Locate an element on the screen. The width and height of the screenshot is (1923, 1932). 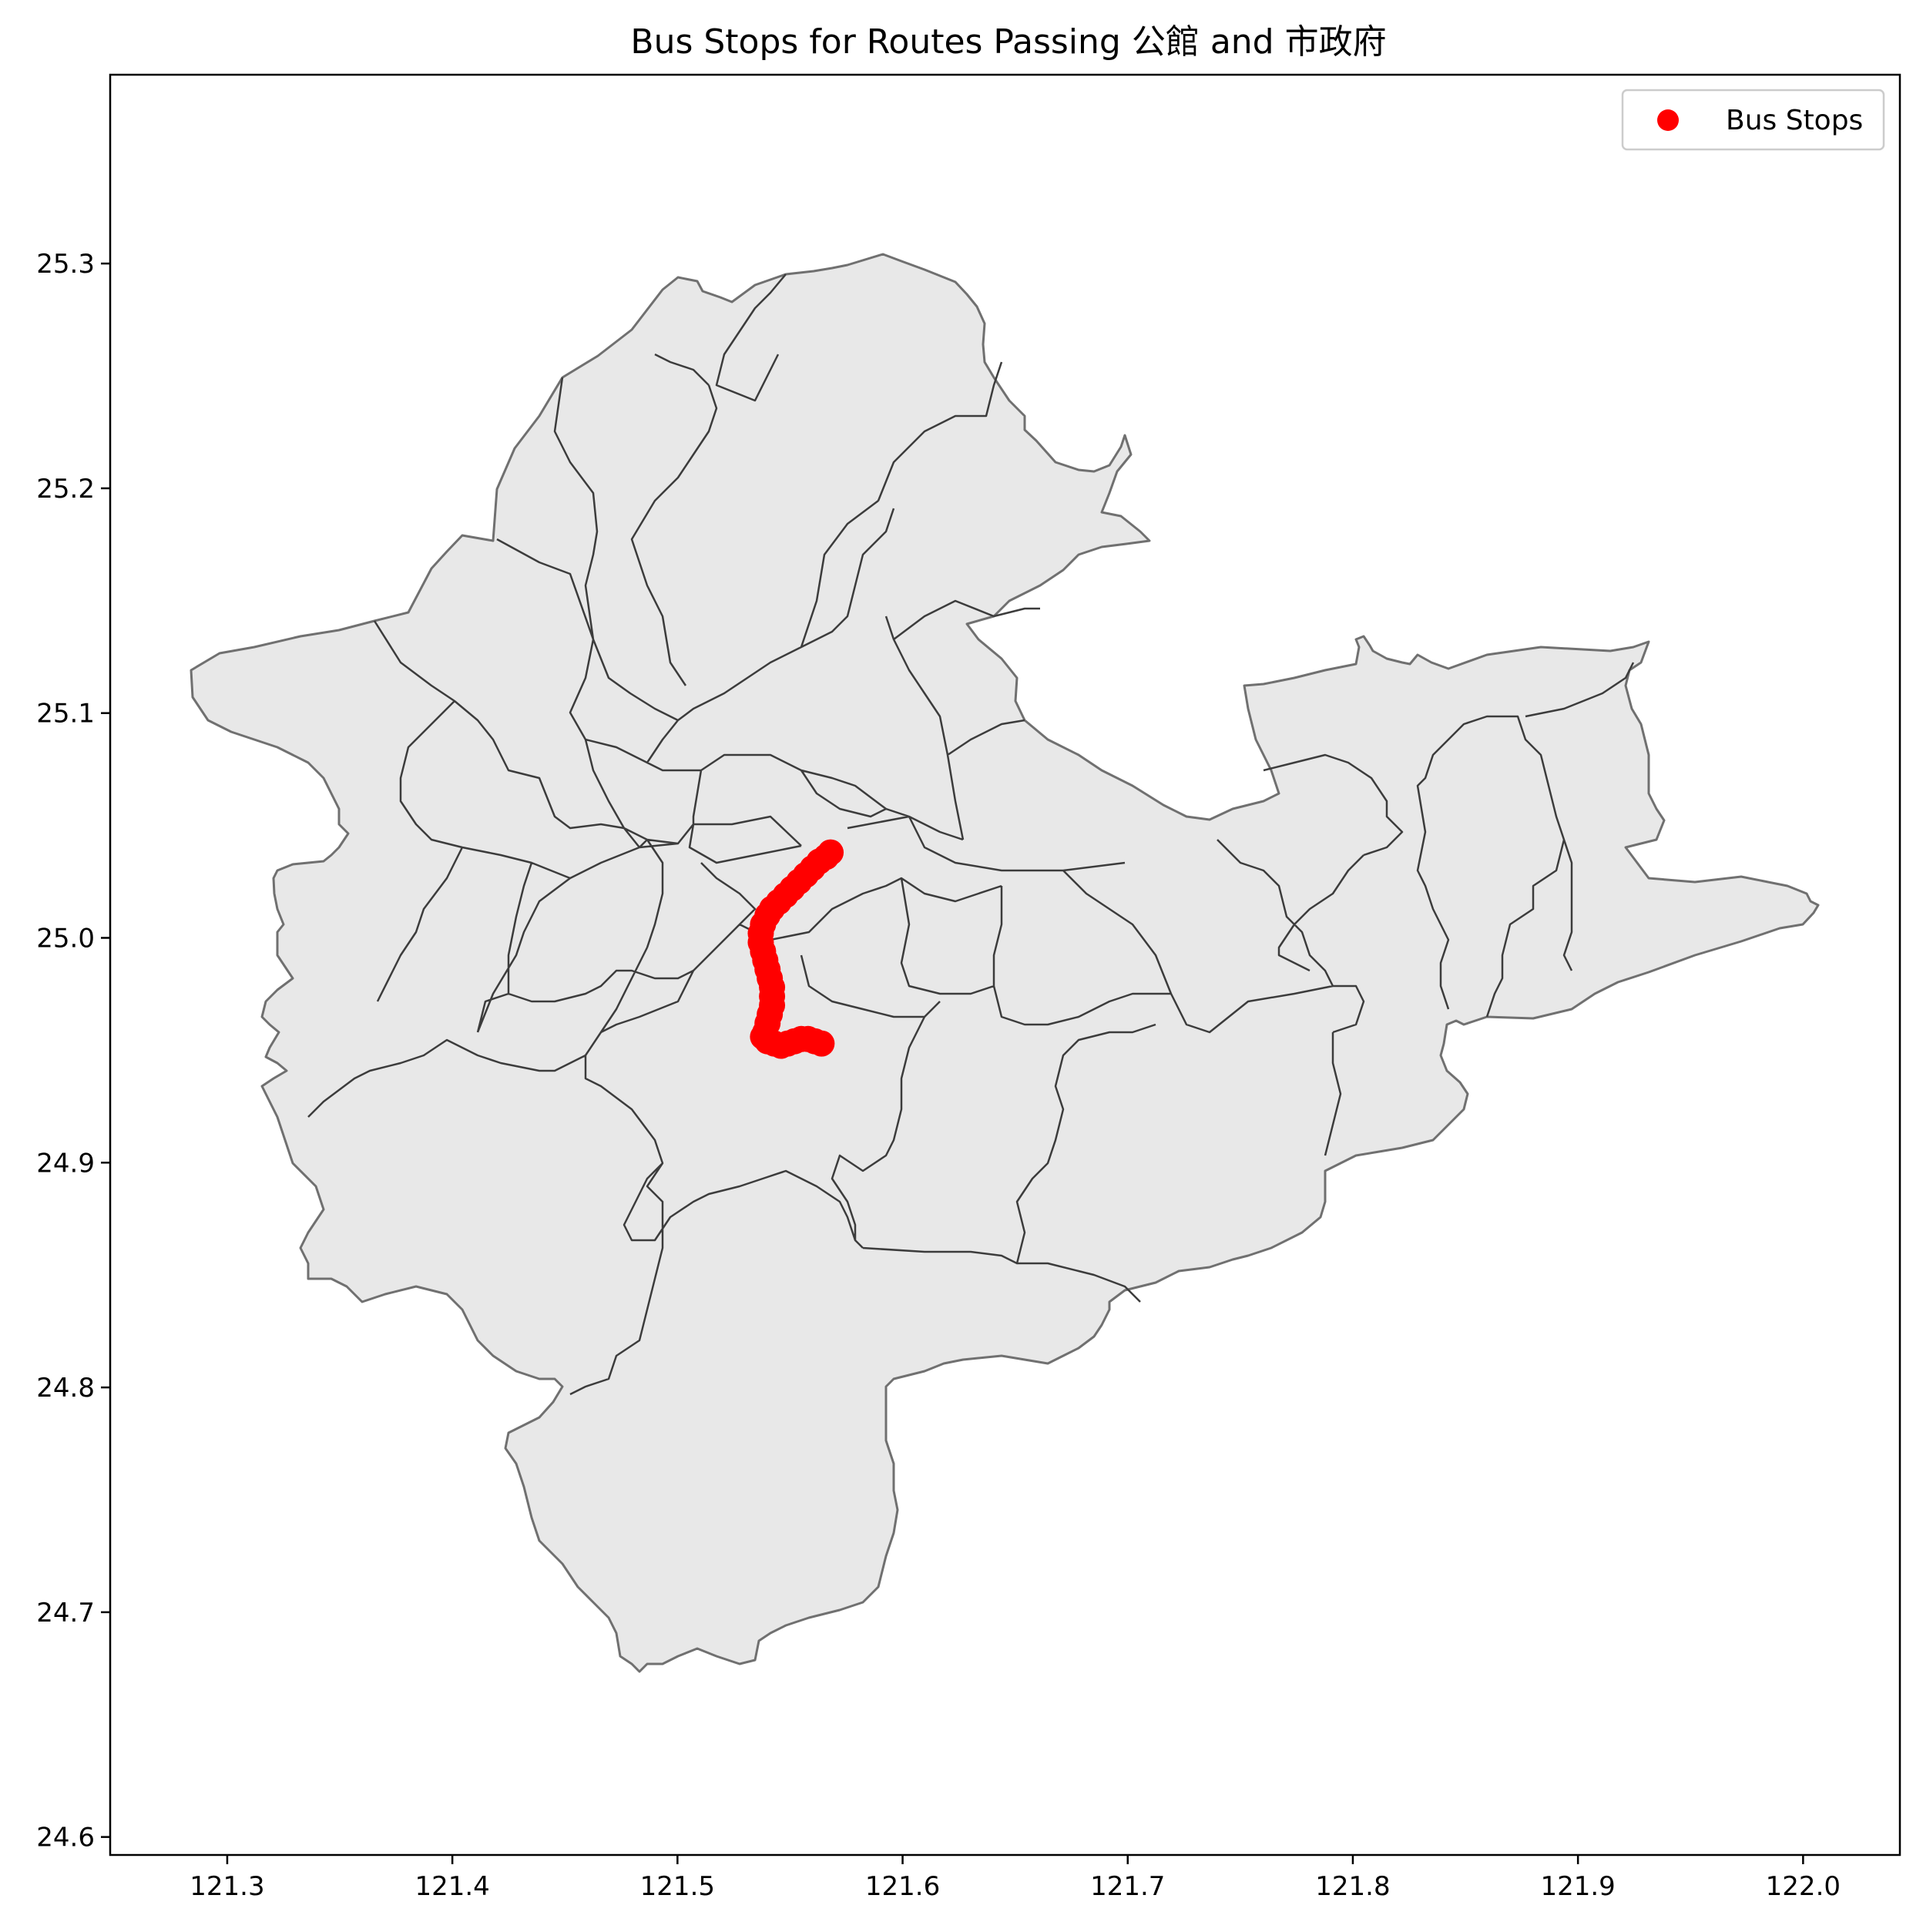
x-tick-label: 122.0 is located at coordinates (1803, 1886).